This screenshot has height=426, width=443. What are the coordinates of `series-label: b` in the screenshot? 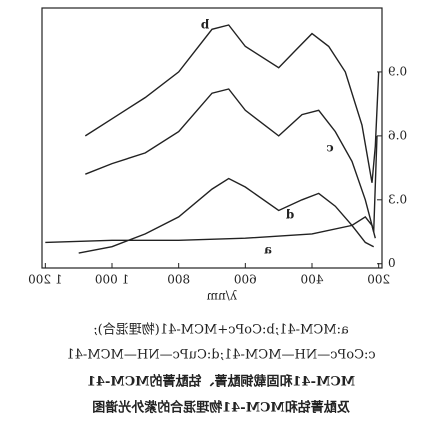 It's located at (205, 25).